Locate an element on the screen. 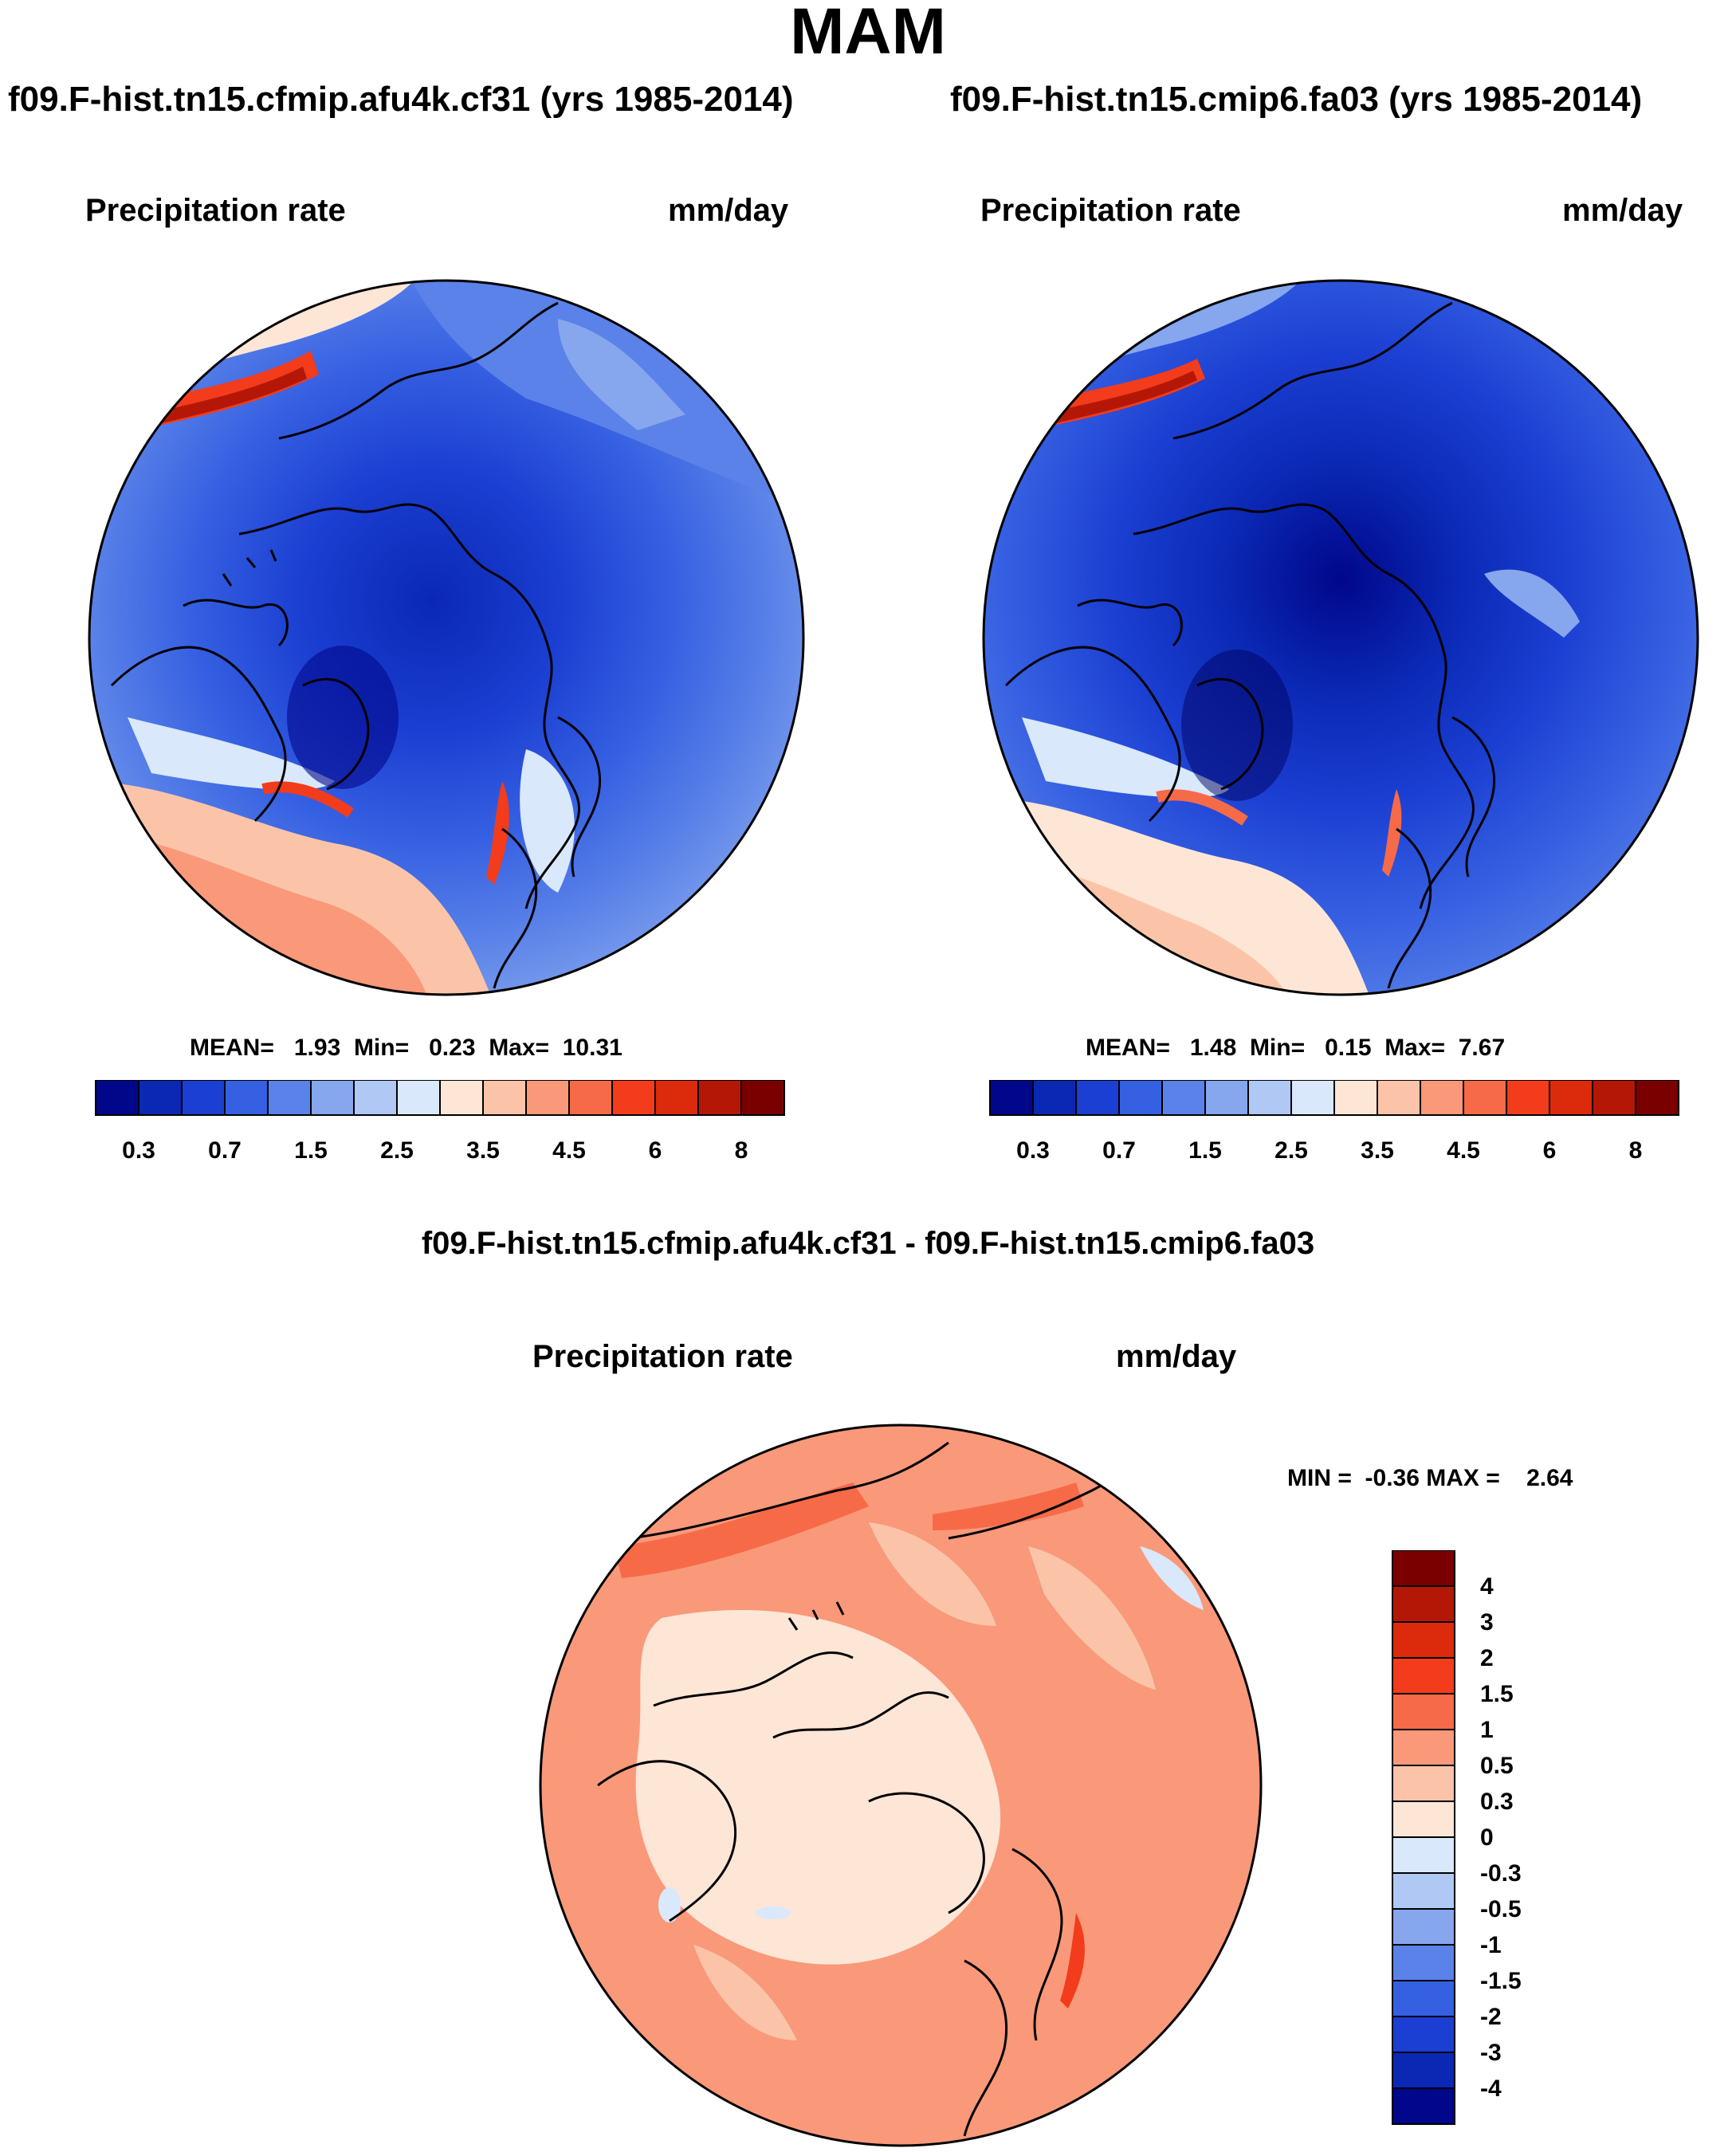  colorbar-1-tick-label: 4.5 is located at coordinates (569, 1150).